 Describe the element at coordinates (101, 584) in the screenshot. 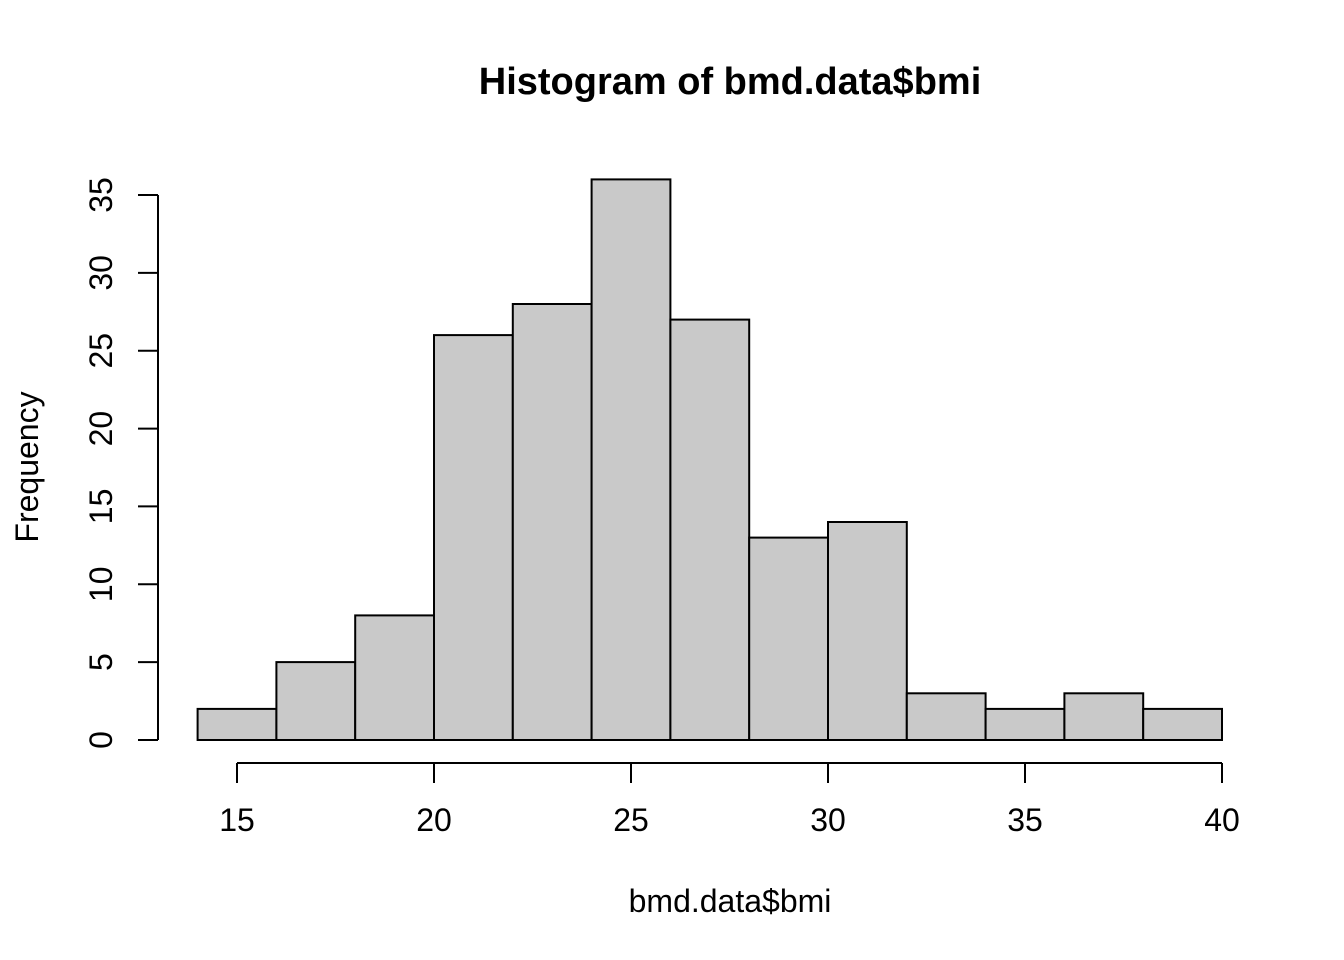

I see `y-tick-label: 10` at that location.